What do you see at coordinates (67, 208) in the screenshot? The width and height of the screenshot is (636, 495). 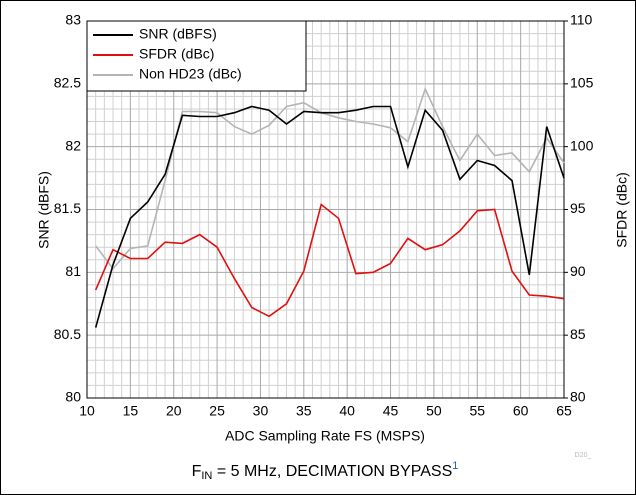 I see `y-tick-label: 81.5` at bounding box center [67, 208].